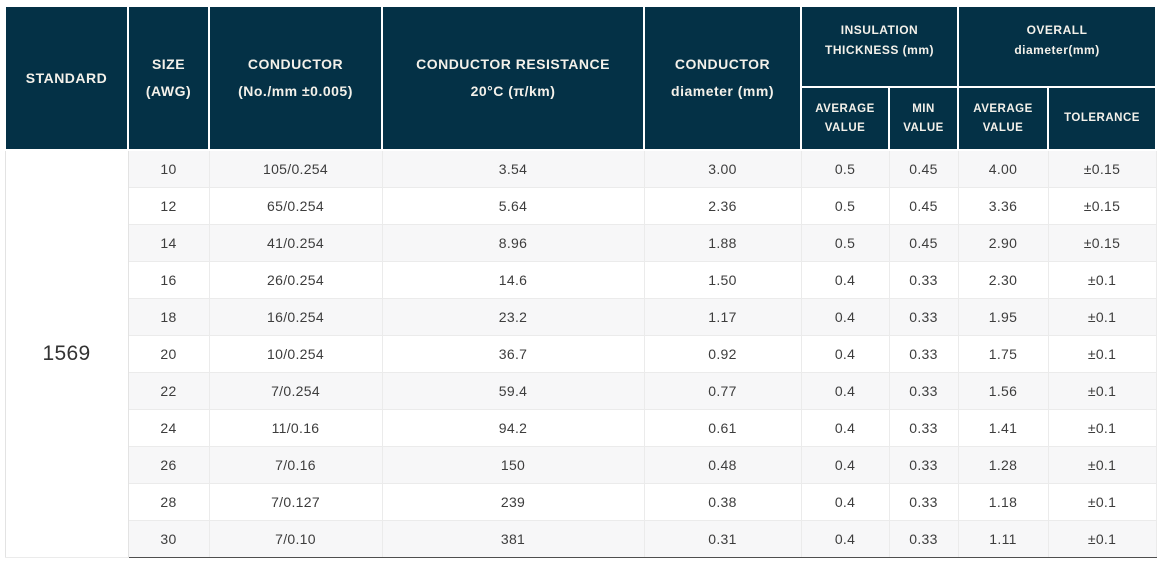 This screenshot has height=563, width=1160. Describe the element at coordinates (722, 539) in the screenshot. I see `diameter-cell: 0.31` at that location.